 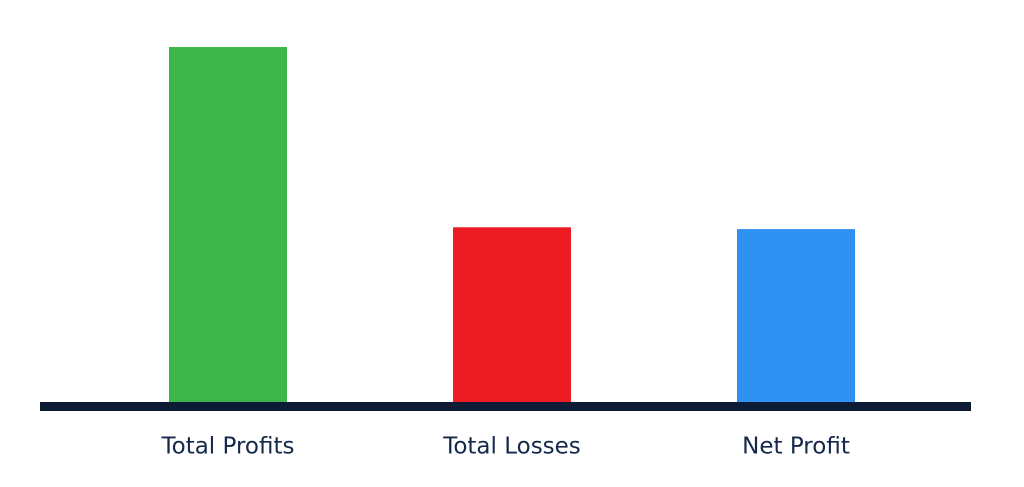 What do you see at coordinates (511, 447) in the screenshot?
I see `x-tick-label: Total Losses` at bounding box center [511, 447].